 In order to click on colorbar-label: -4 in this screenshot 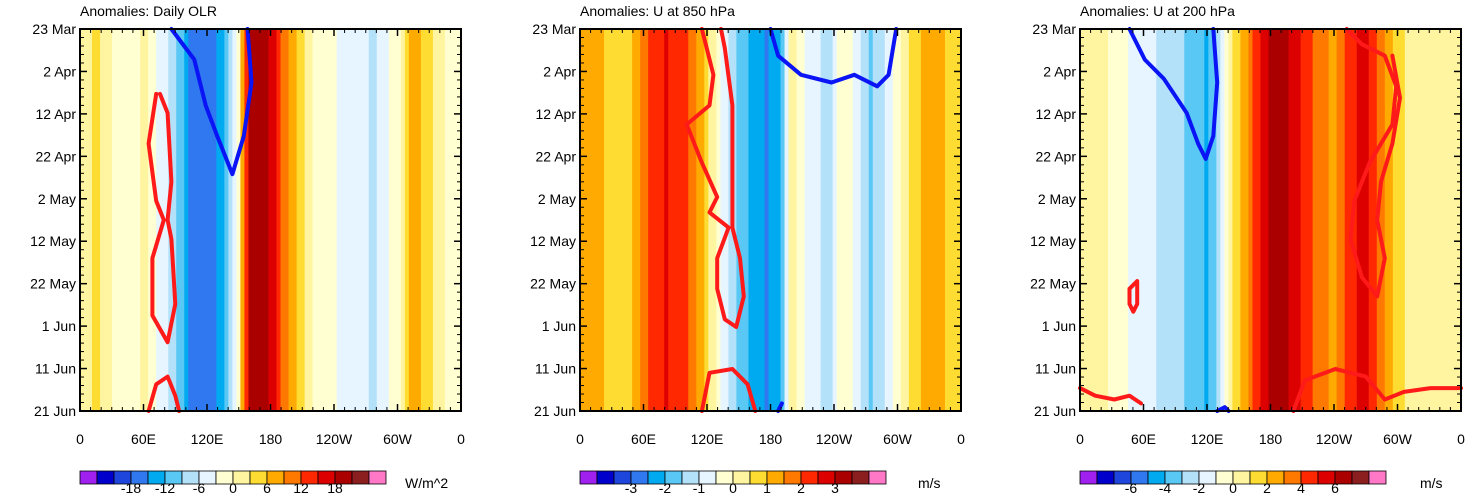, I will do `click(1165, 487)`.